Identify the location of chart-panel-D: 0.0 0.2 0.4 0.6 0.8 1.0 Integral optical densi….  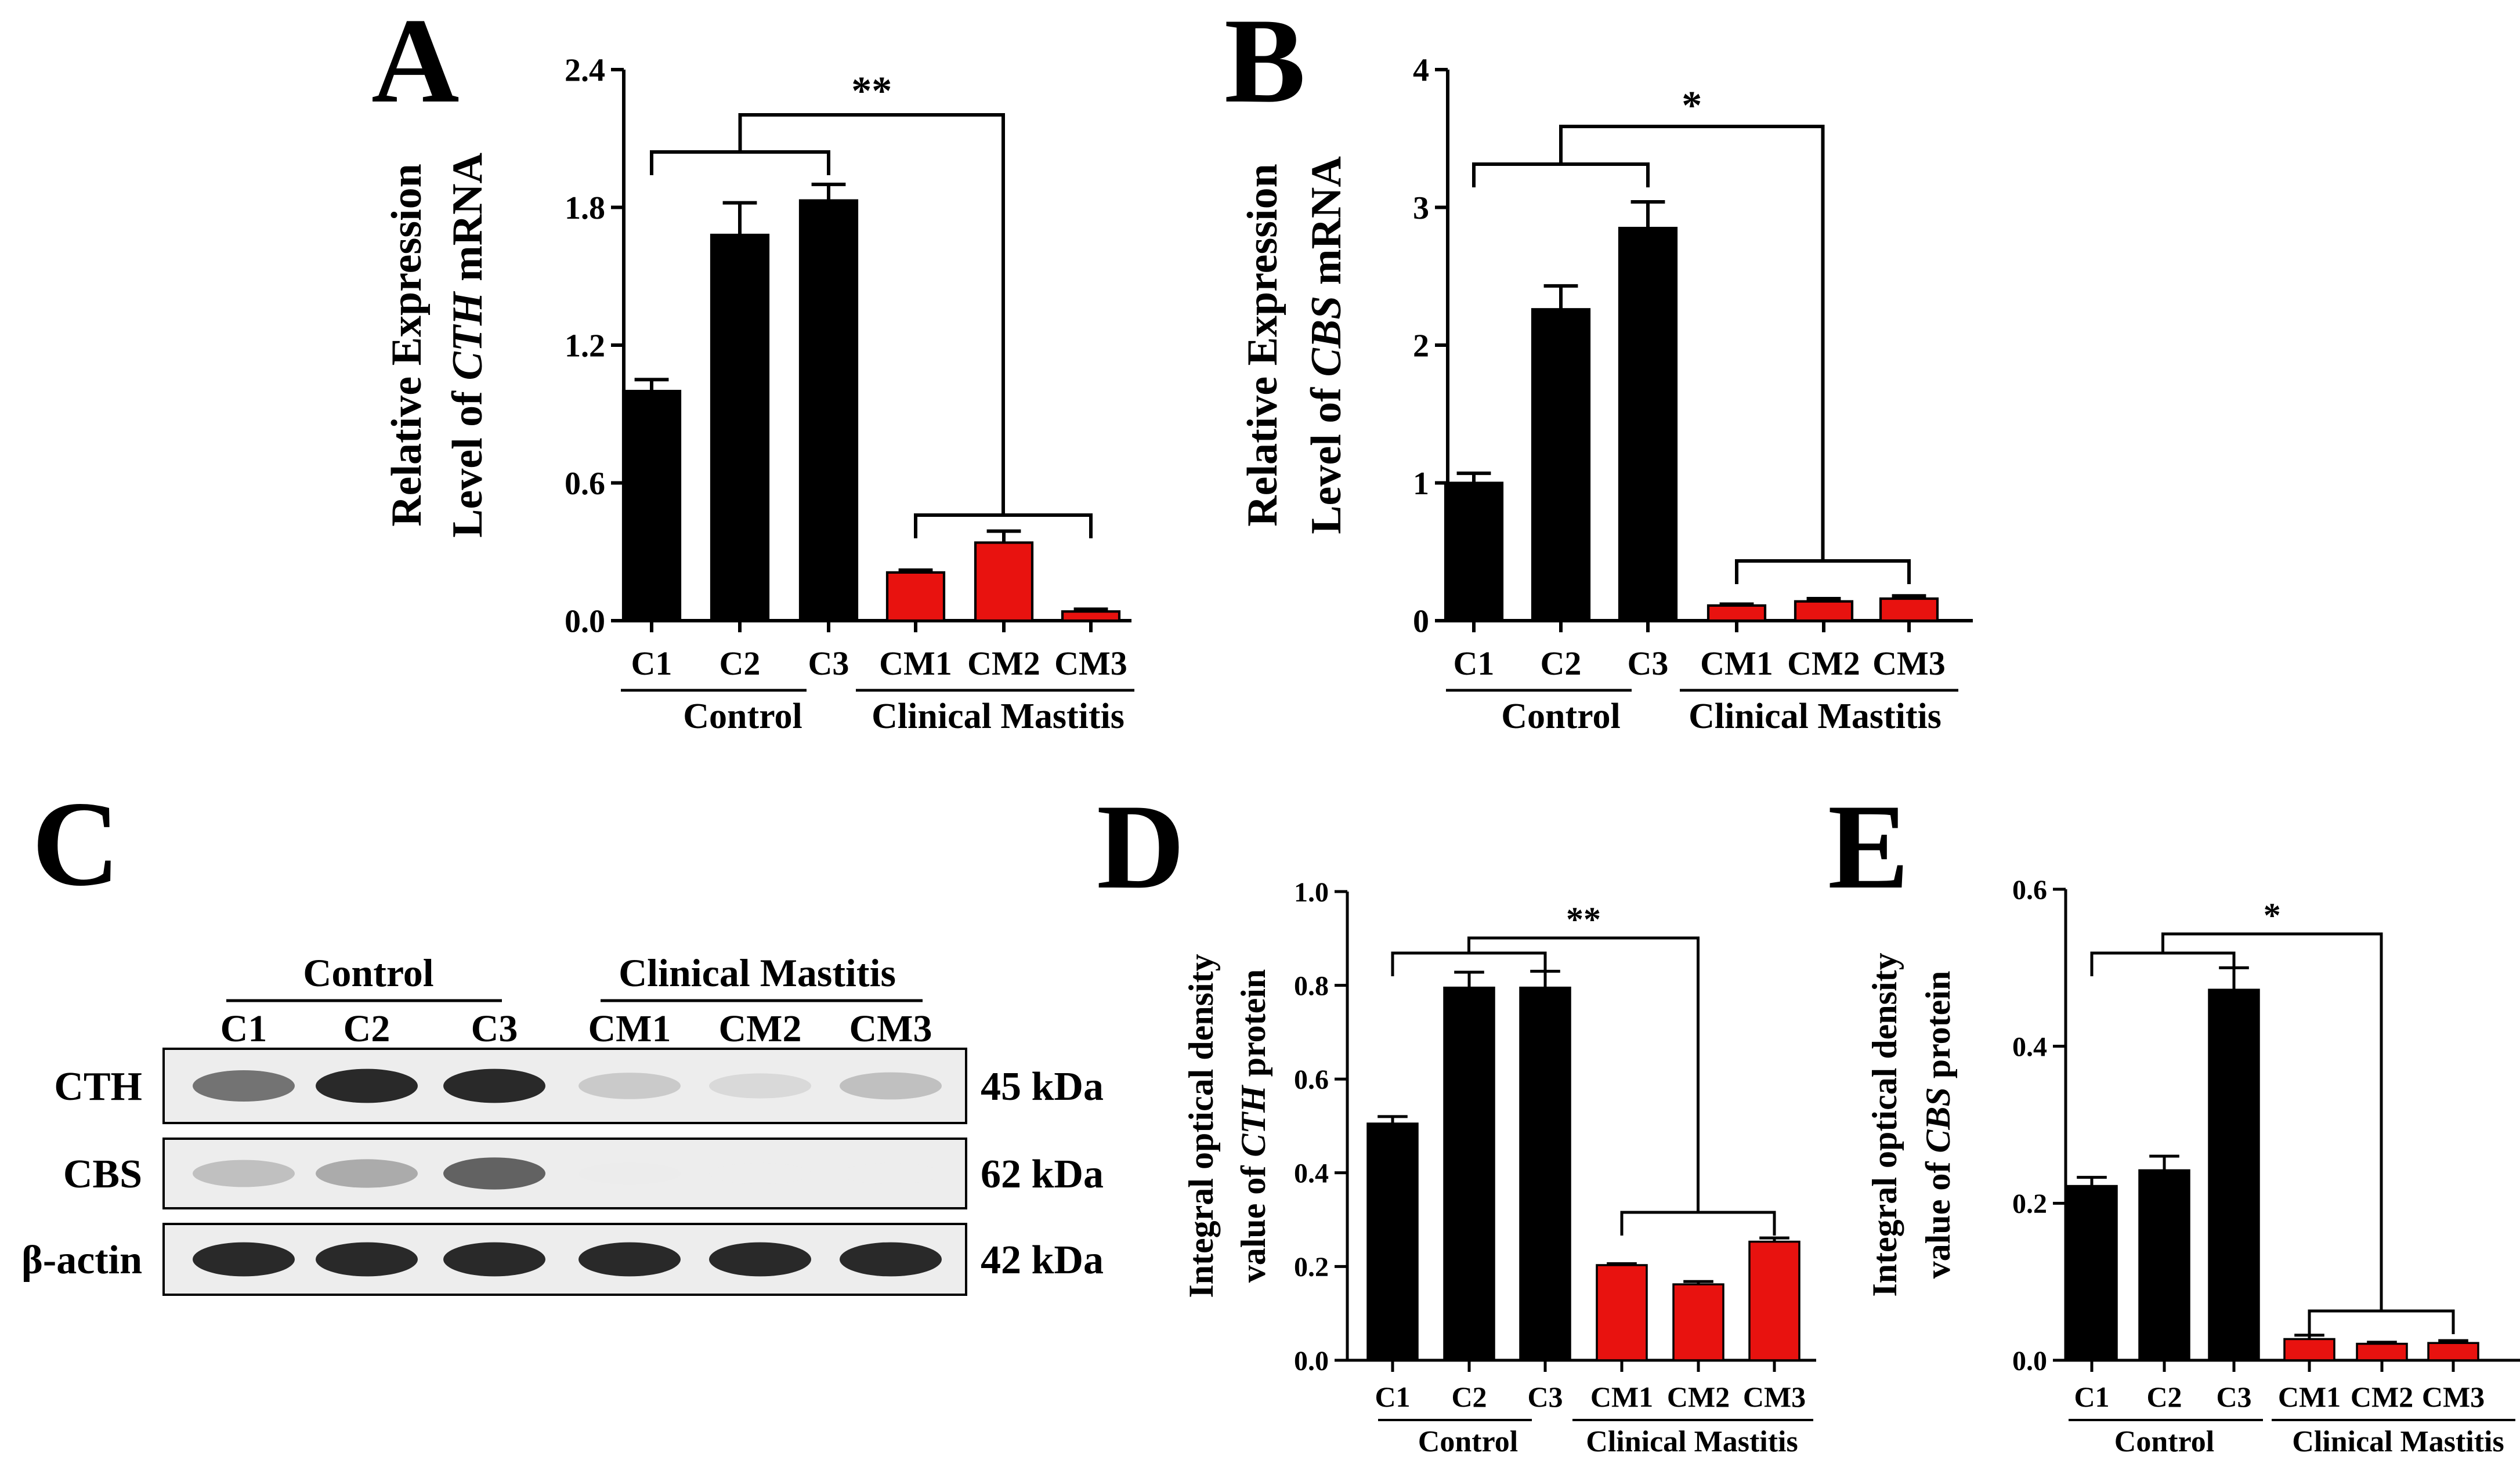
(1499, 1167).